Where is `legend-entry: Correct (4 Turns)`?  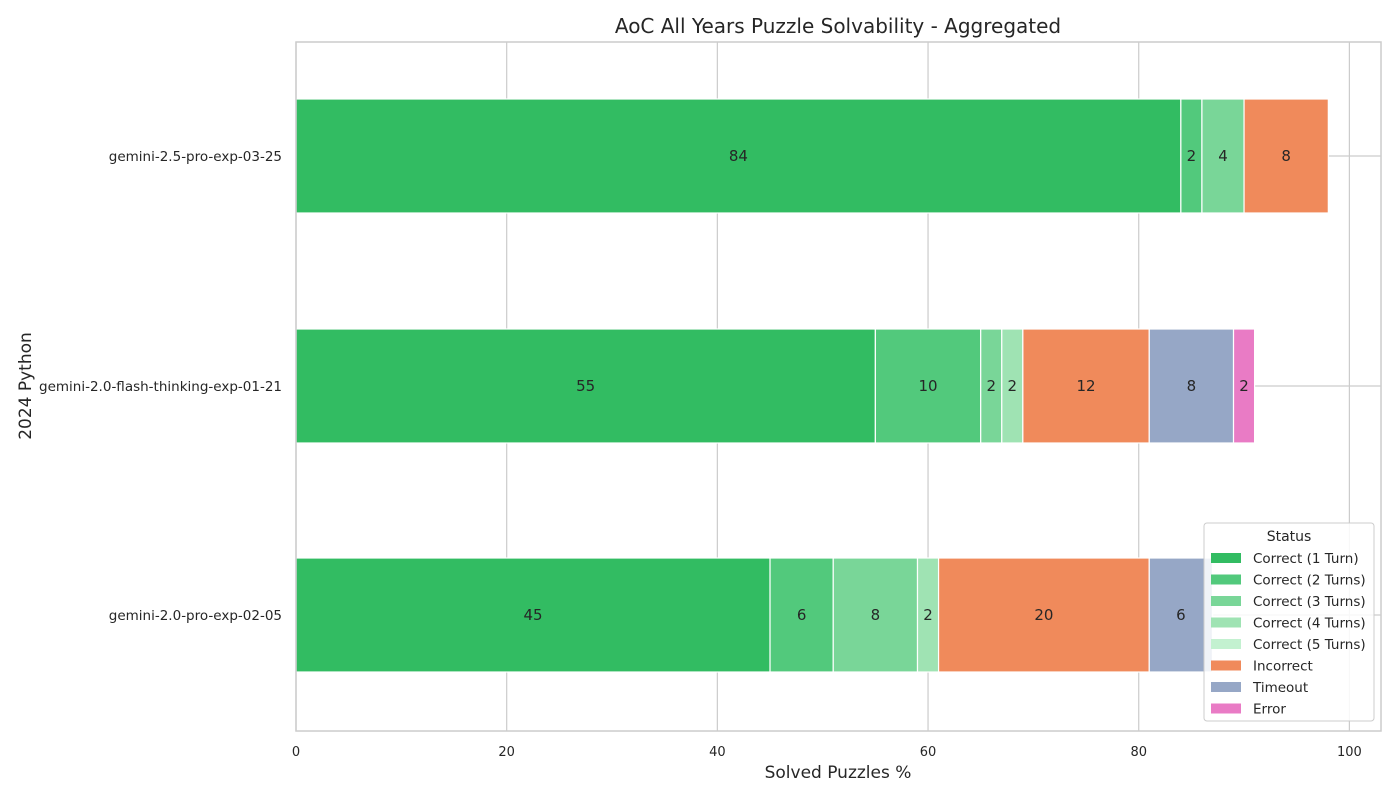
legend-entry: Correct (4 Turns) is located at coordinates (1309, 624).